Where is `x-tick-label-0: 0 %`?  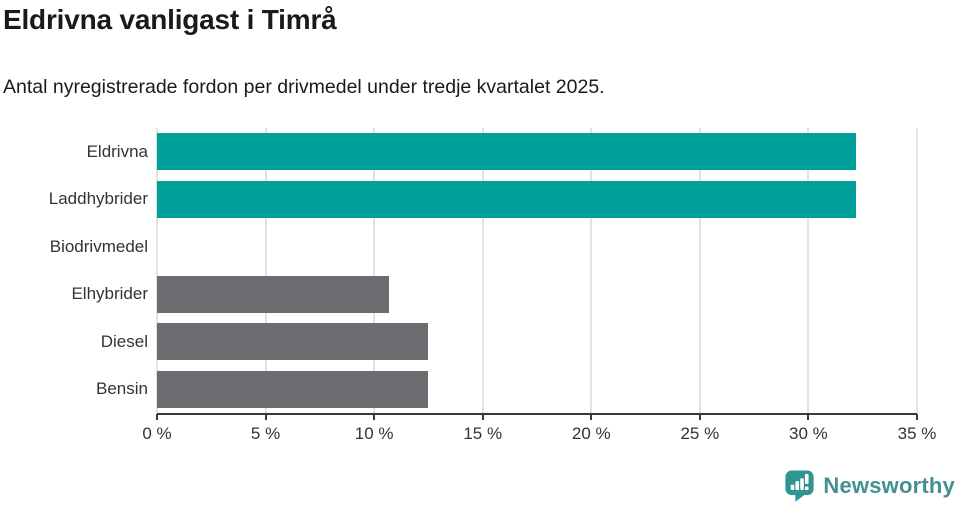
x-tick-label-0: 0 % is located at coordinates (157, 433).